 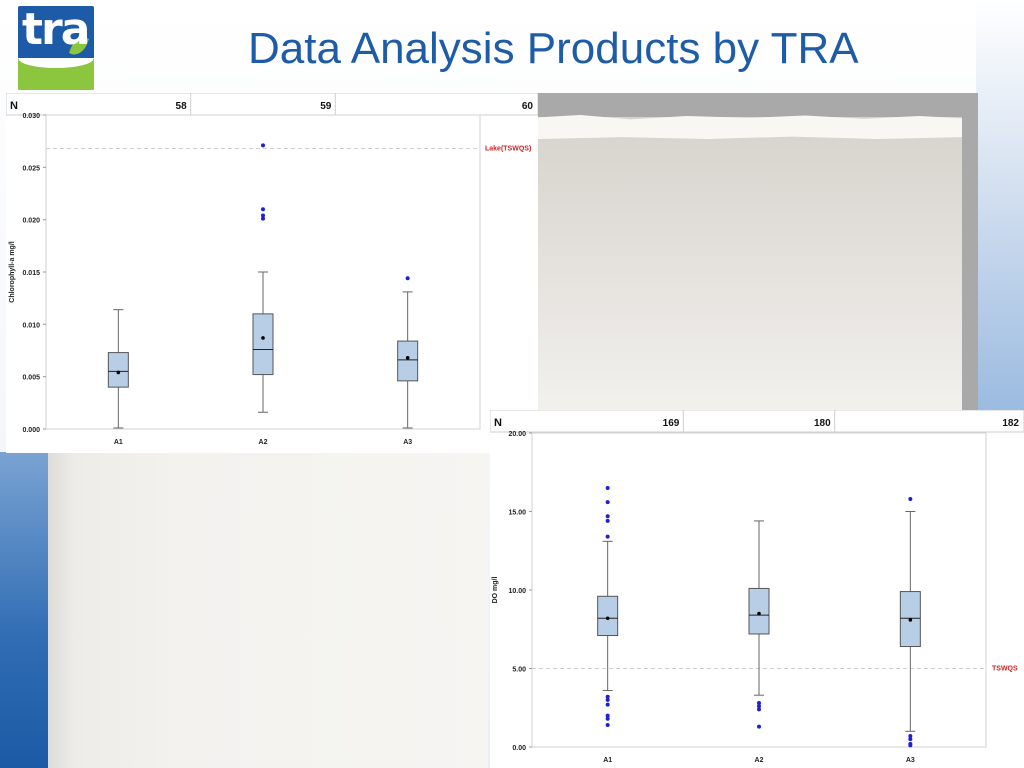 I want to click on n-value-A3: 60, so click(x=528, y=106).